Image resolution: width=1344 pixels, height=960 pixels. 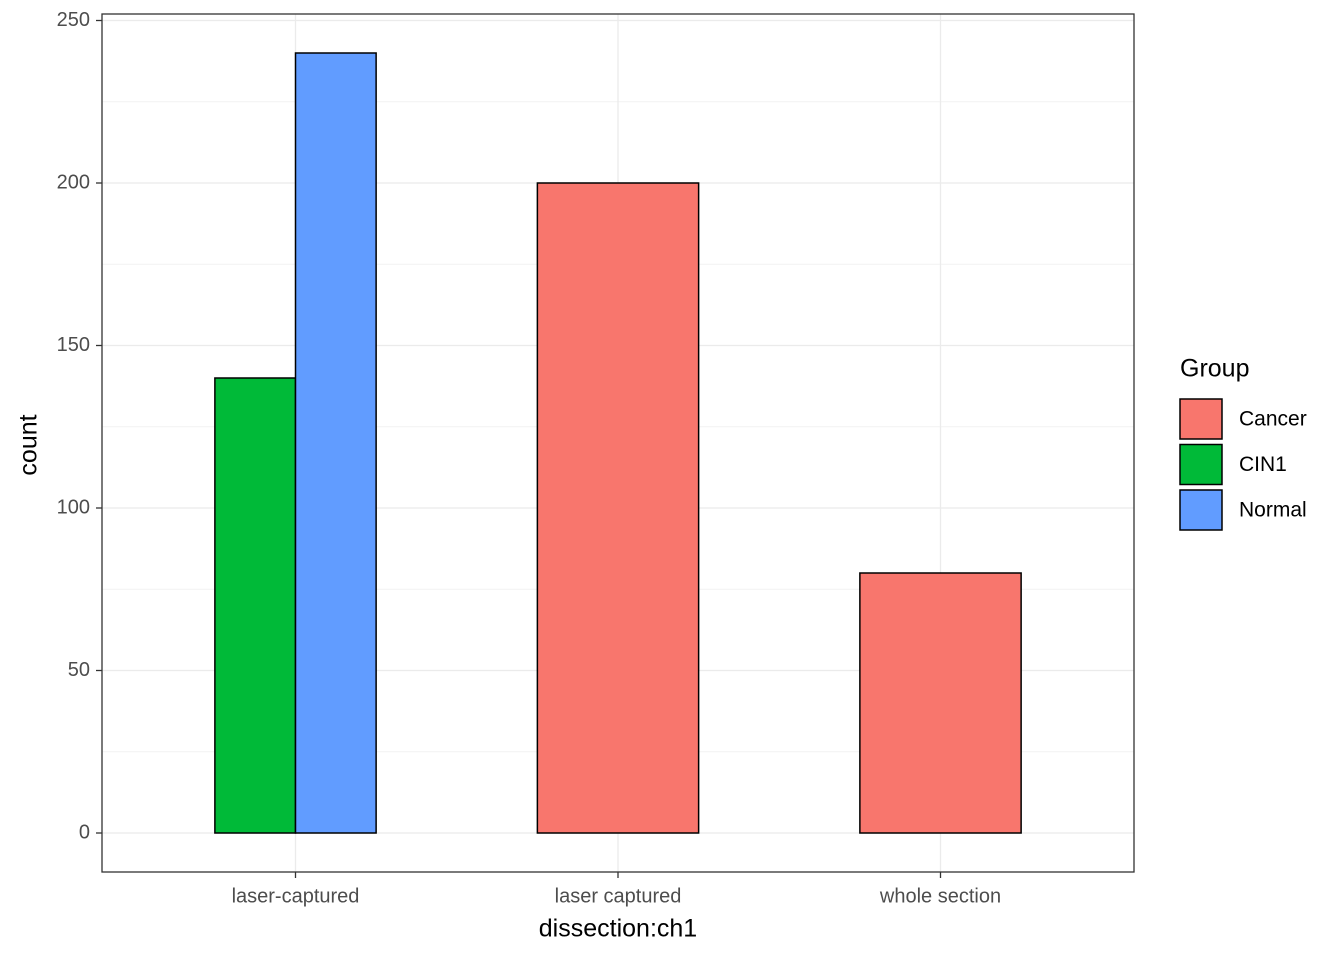 I want to click on x-tick-label: laser-captured, so click(x=296, y=896).